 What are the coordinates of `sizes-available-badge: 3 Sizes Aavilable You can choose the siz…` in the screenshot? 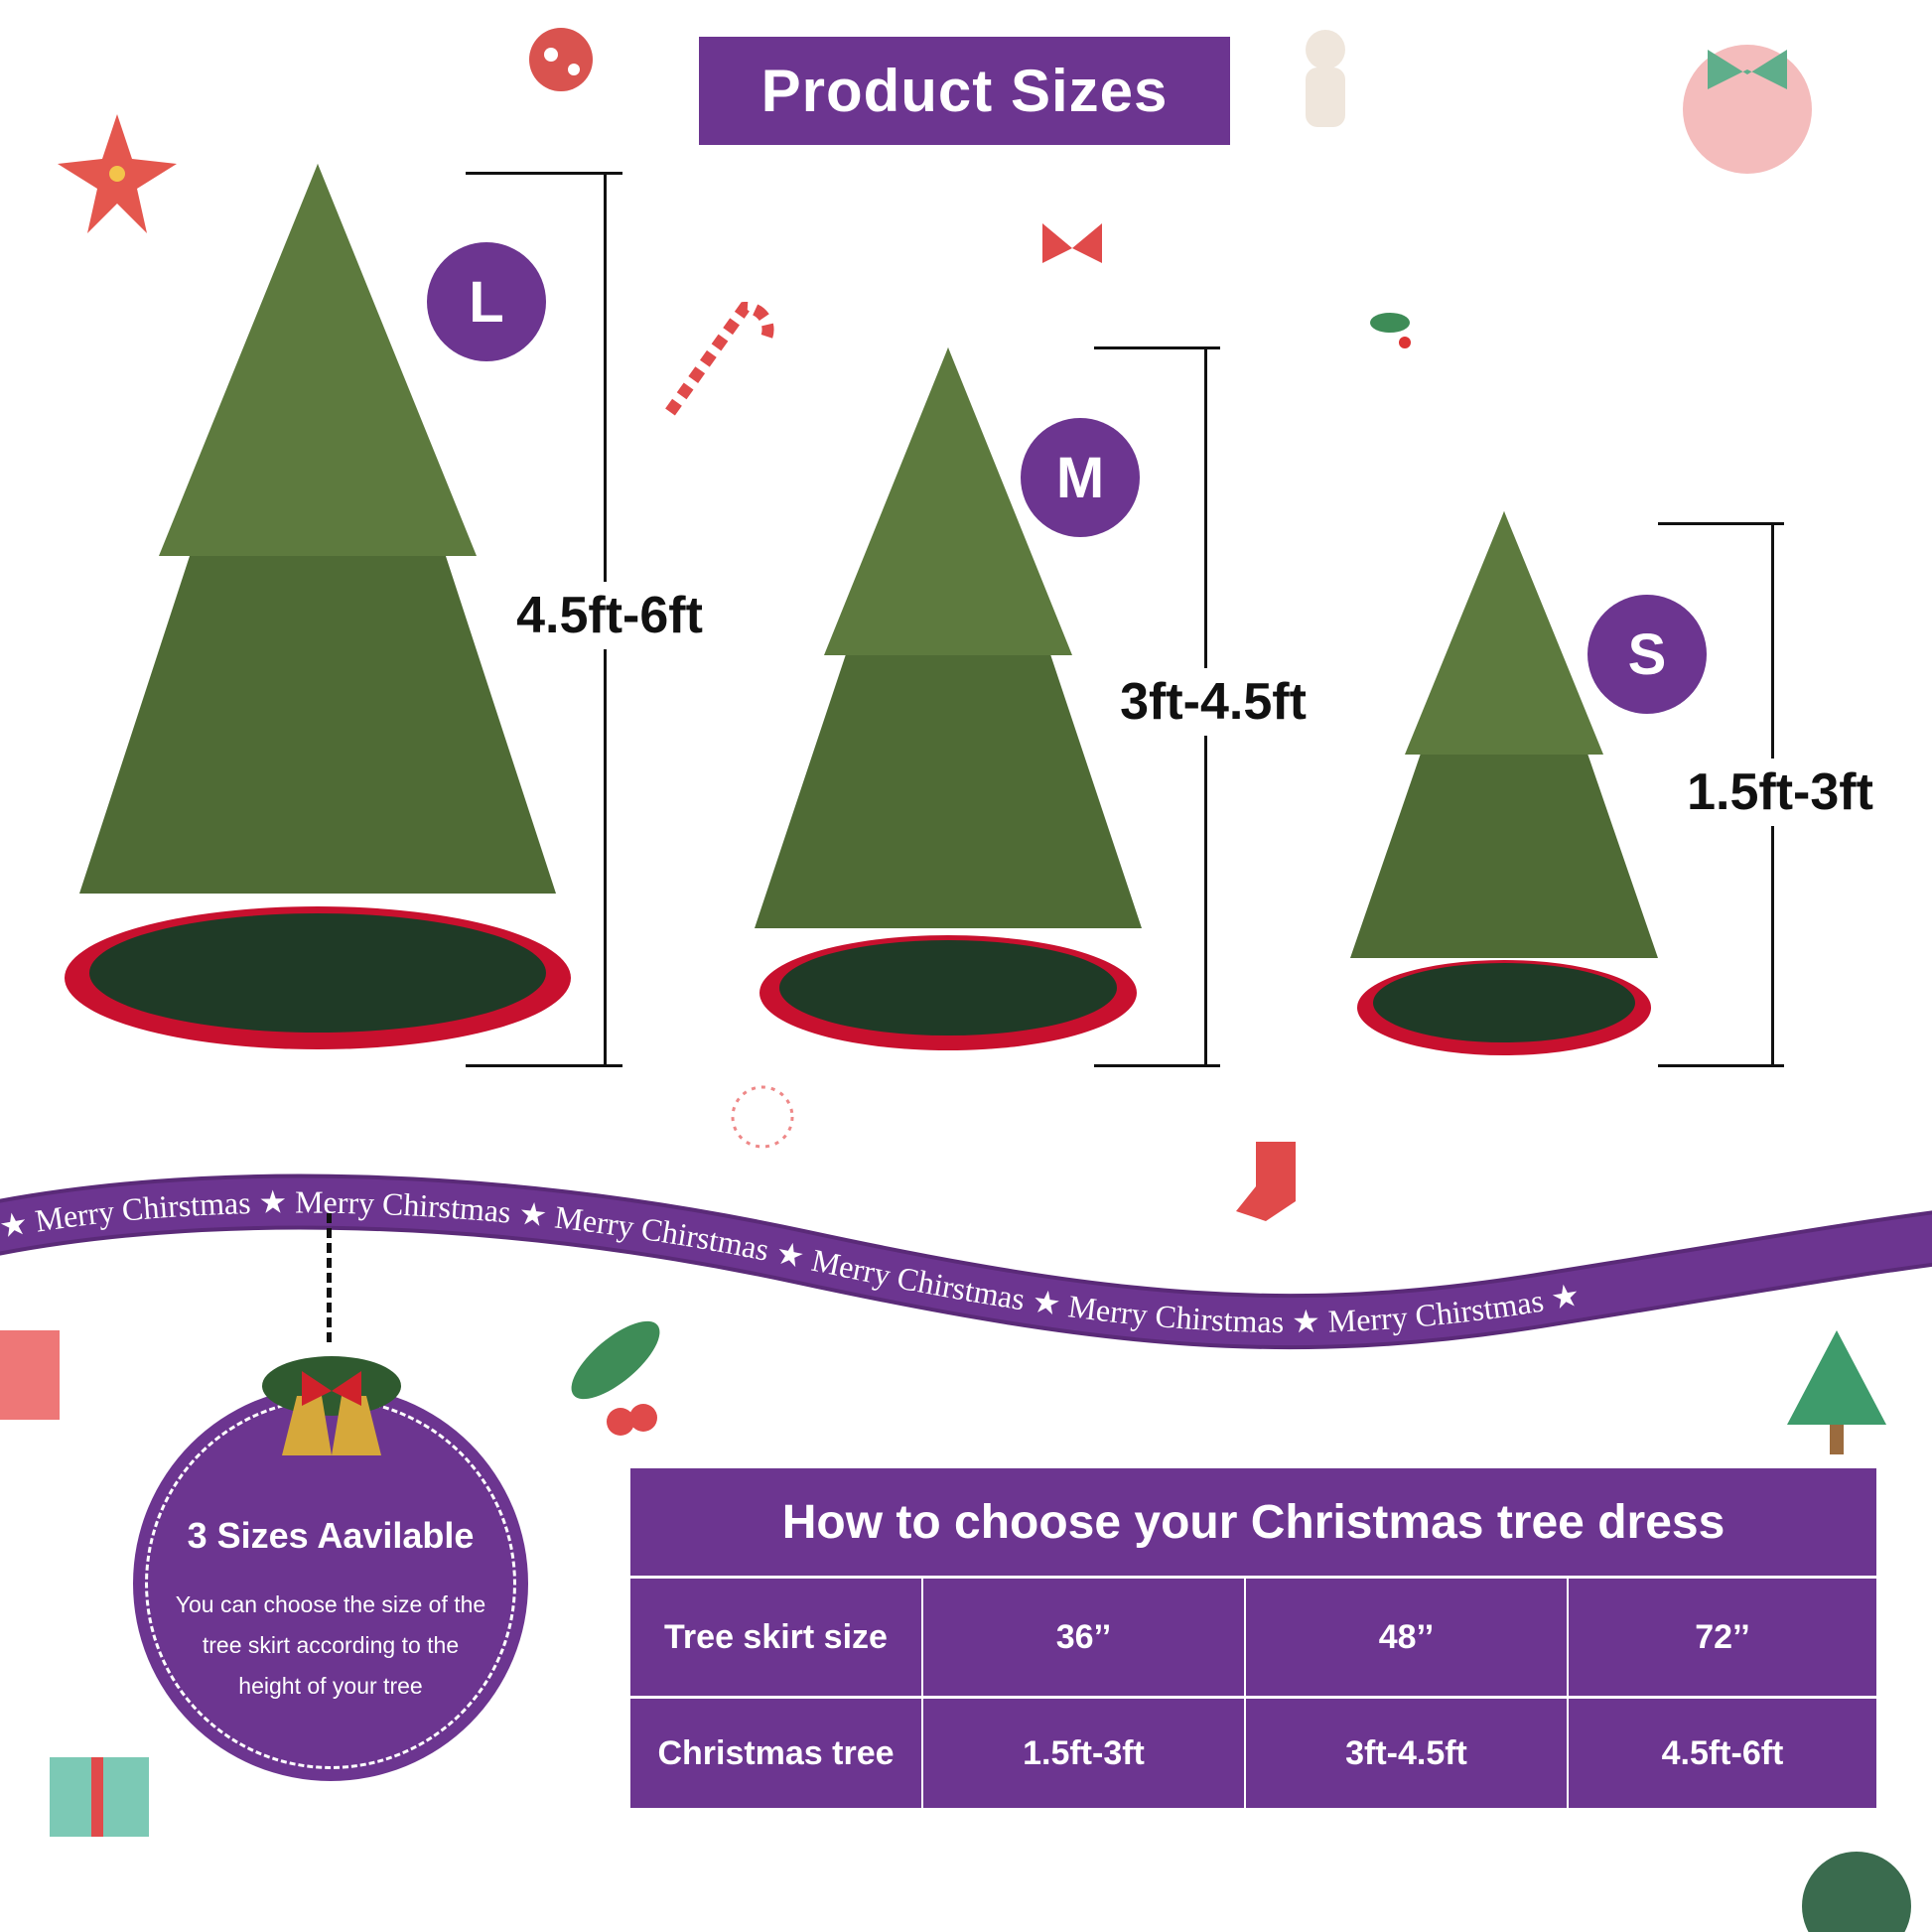 It's located at (330, 1568).